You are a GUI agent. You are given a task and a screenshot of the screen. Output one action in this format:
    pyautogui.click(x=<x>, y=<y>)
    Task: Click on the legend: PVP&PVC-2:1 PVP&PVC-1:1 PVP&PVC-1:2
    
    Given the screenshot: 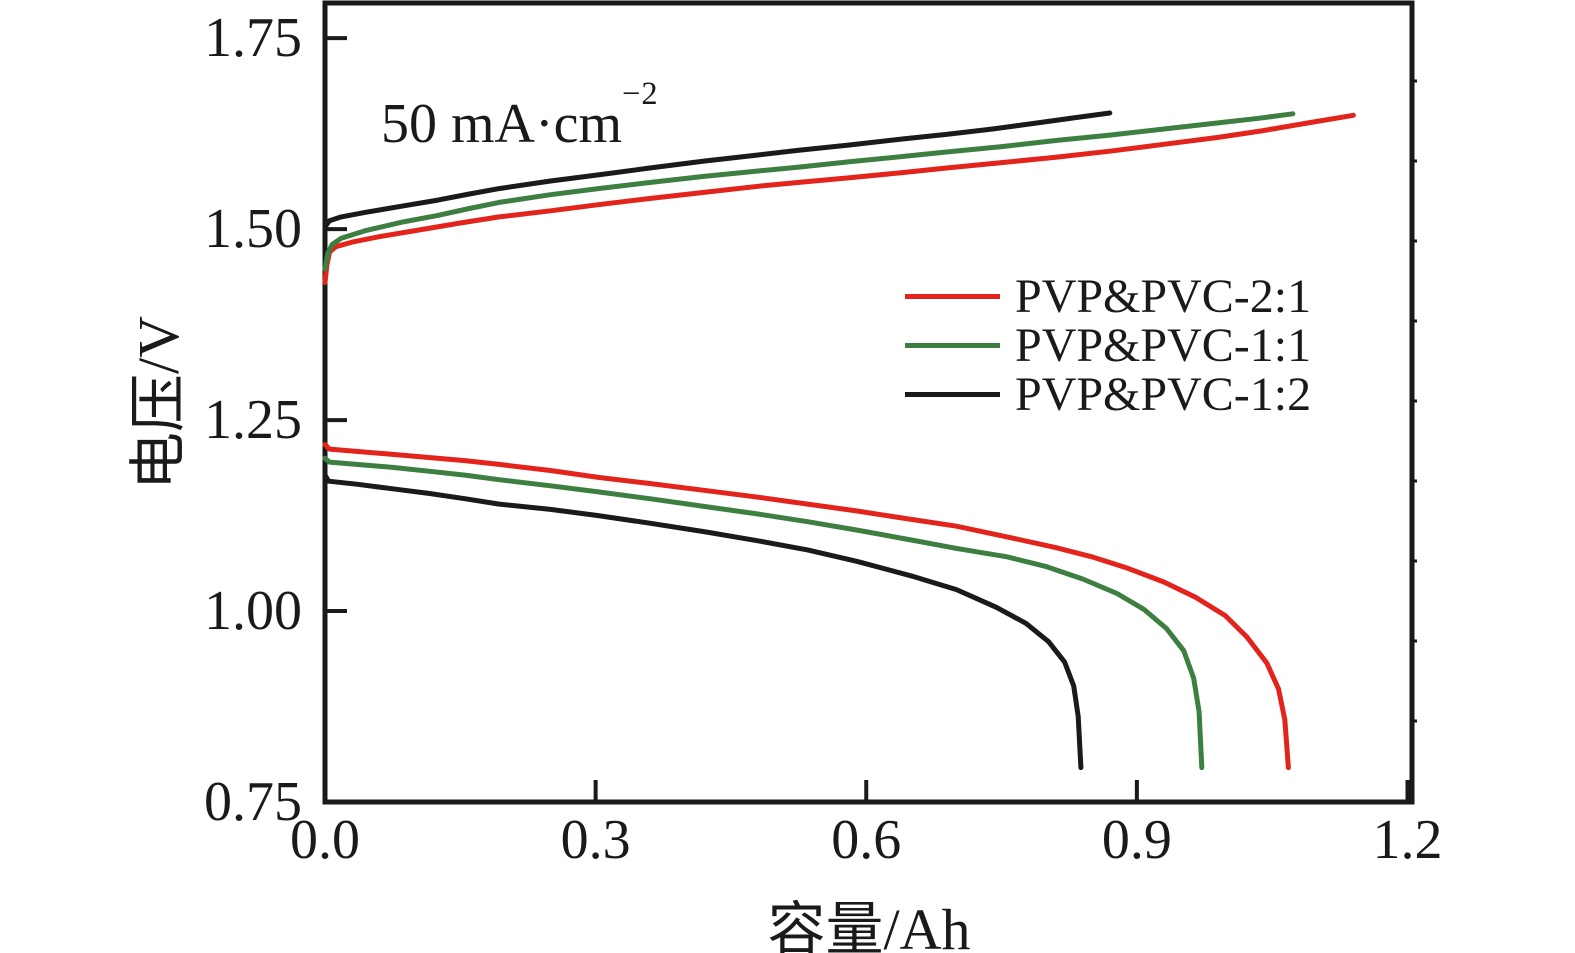 What is the action you would take?
    pyautogui.click(x=1108, y=345)
    